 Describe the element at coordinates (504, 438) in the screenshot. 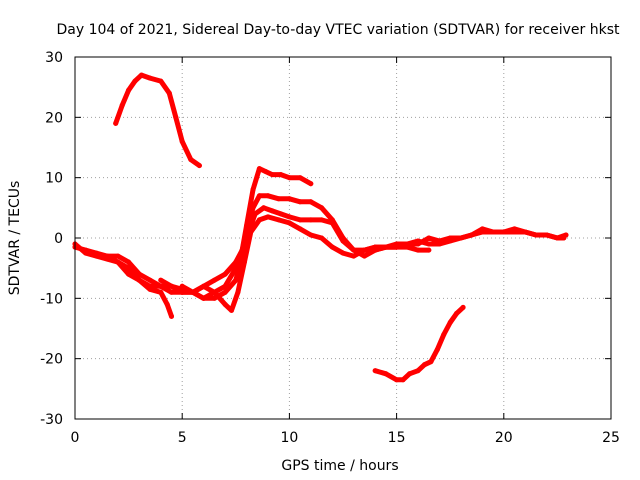

I see `x-tick-label: 20` at that location.